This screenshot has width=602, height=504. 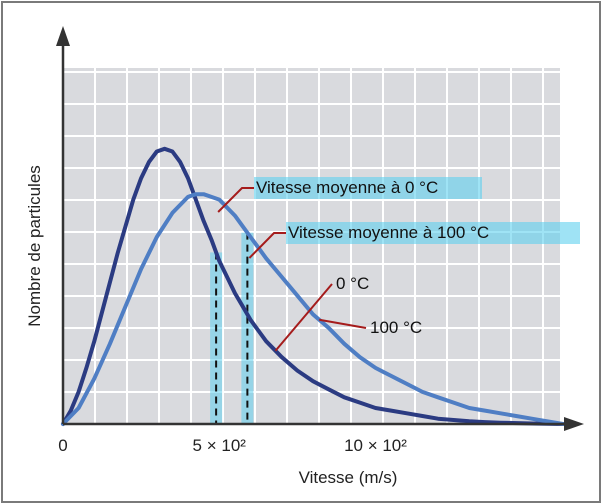 I want to click on x-tick-label: 10 × 10², so click(x=375, y=445).